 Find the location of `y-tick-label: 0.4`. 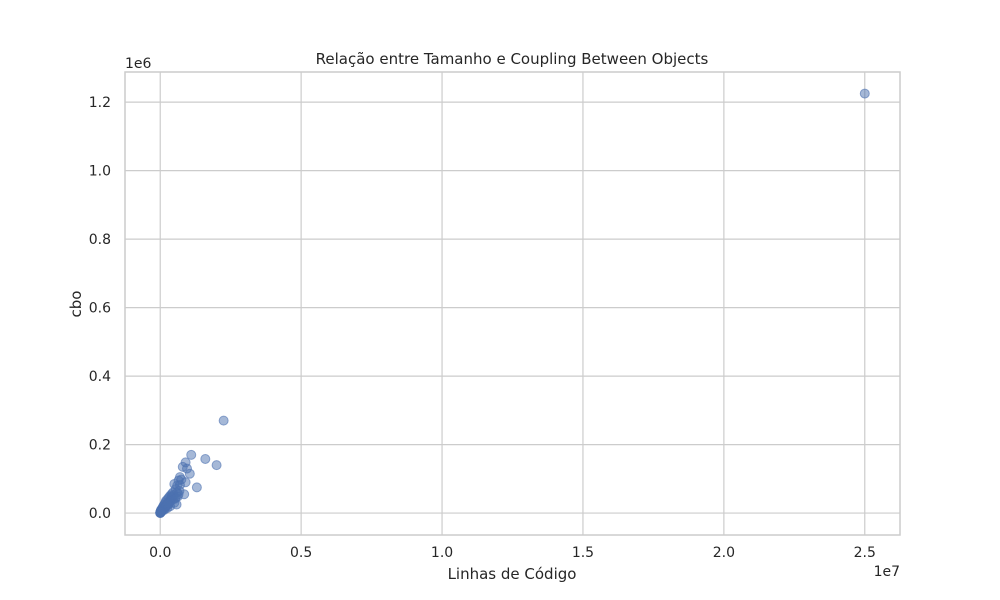

y-tick-label: 0.4 is located at coordinates (100, 377).